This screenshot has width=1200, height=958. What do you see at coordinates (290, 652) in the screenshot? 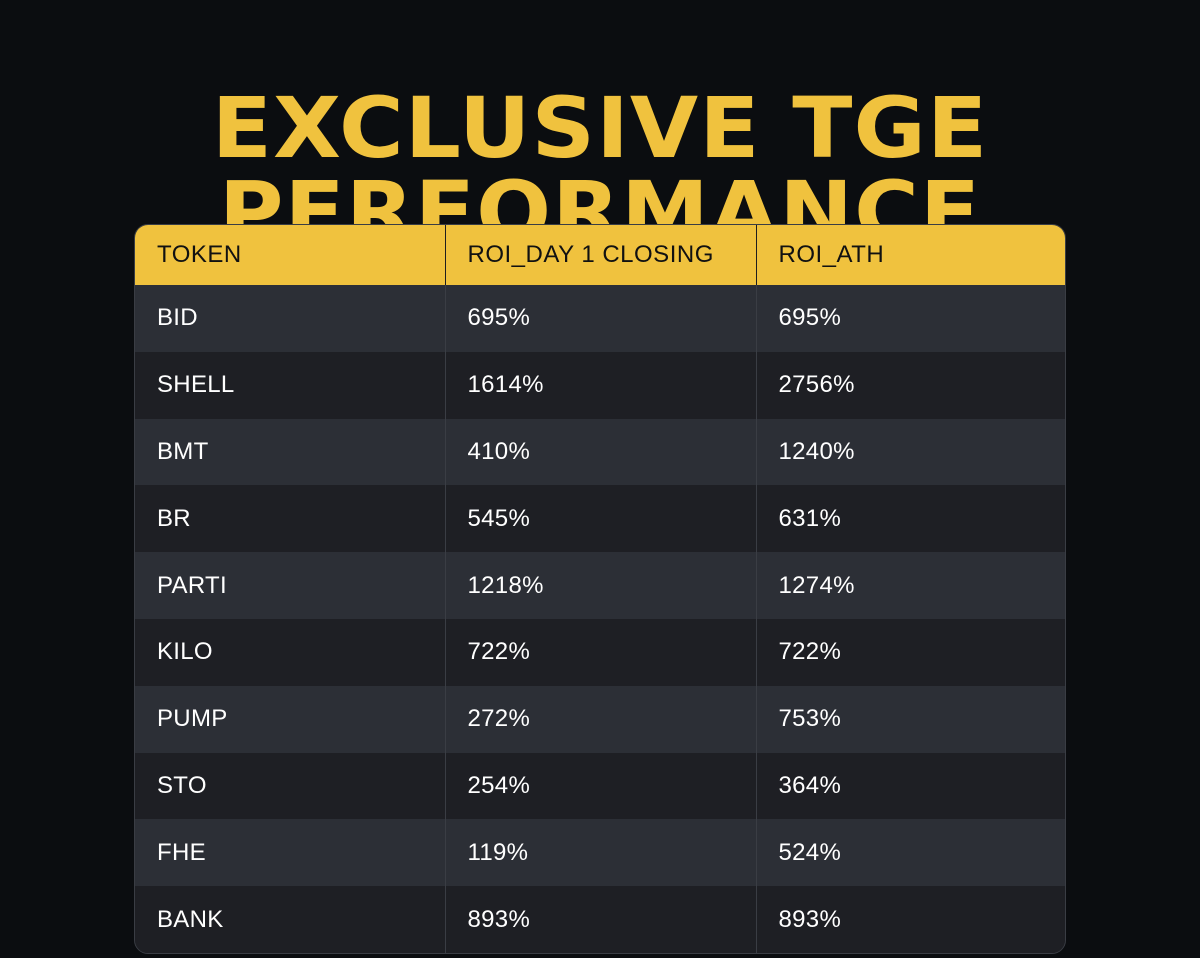
I see `cell-token: KILO` at bounding box center [290, 652].